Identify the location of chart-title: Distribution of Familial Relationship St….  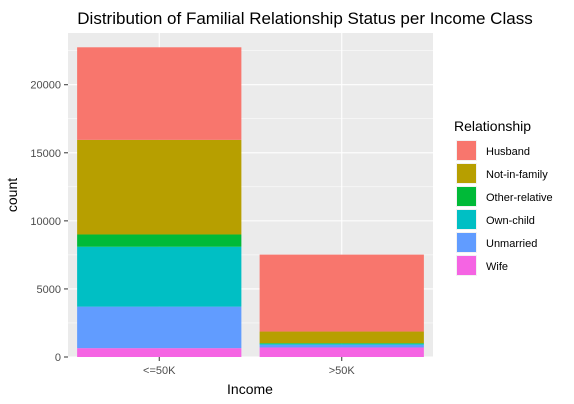
(304, 18).